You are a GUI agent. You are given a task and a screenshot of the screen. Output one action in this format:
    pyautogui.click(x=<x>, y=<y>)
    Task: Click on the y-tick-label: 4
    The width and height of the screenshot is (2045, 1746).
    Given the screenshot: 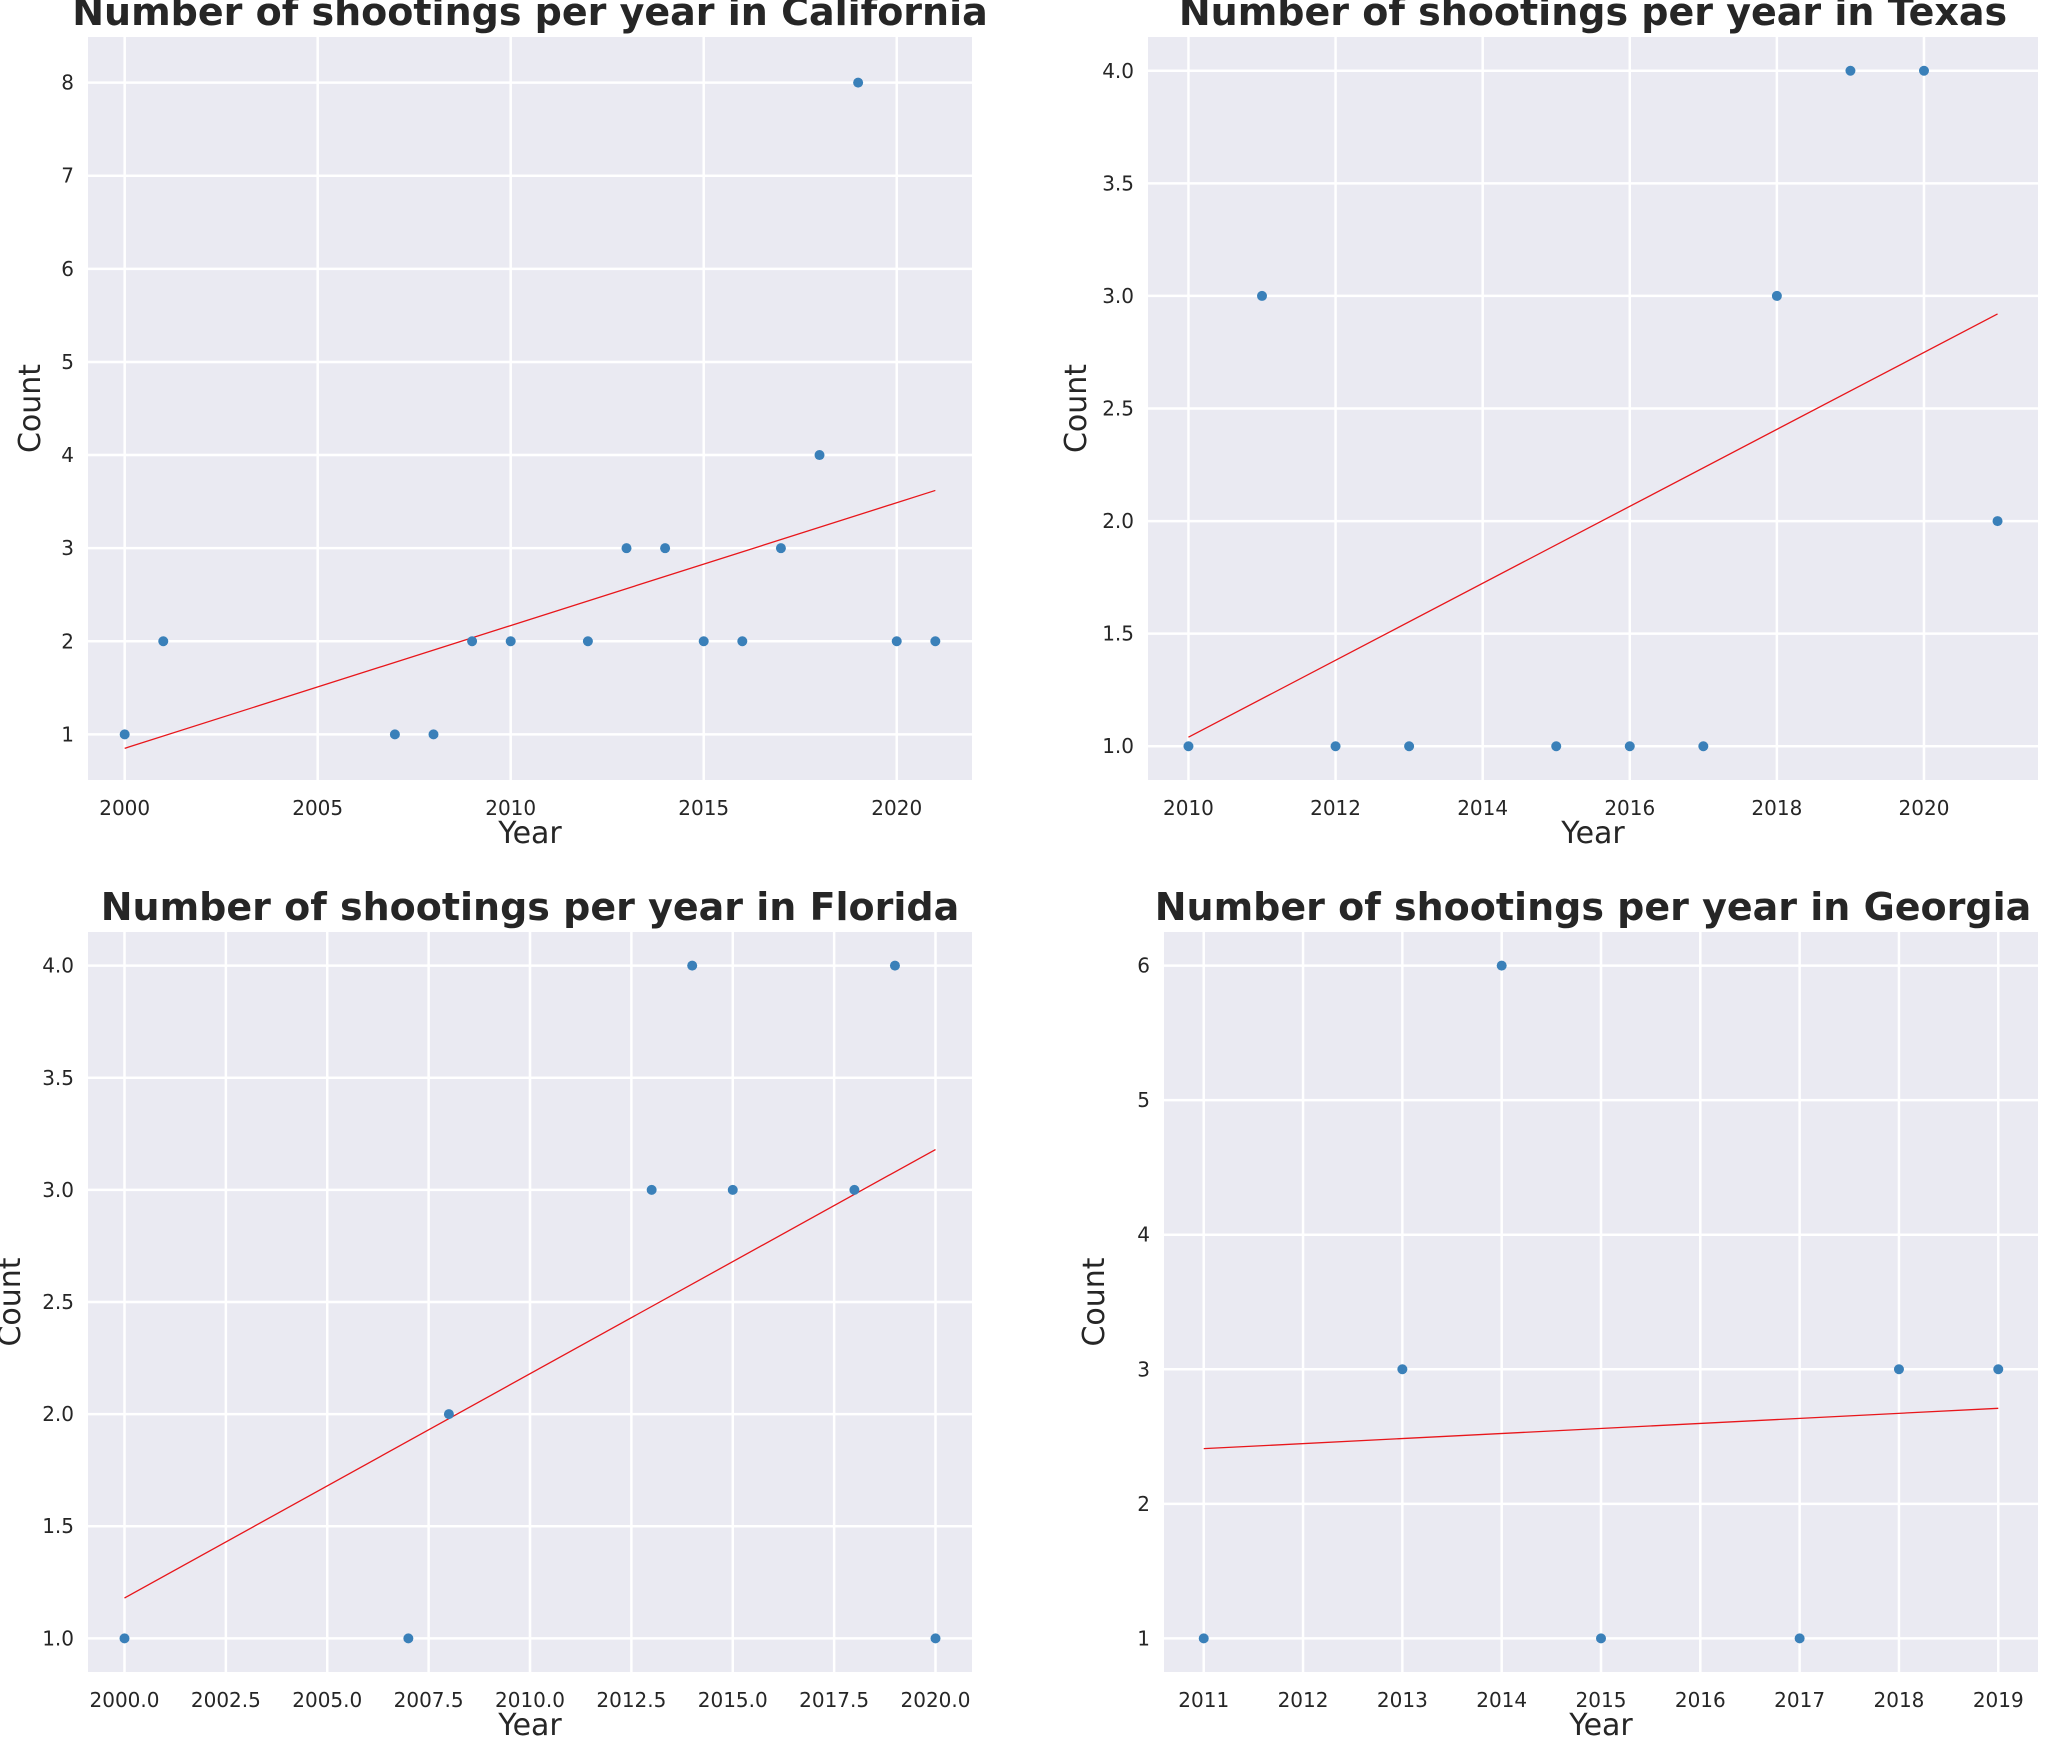 What is the action you would take?
    pyautogui.click(x=1143, y=1235)
    